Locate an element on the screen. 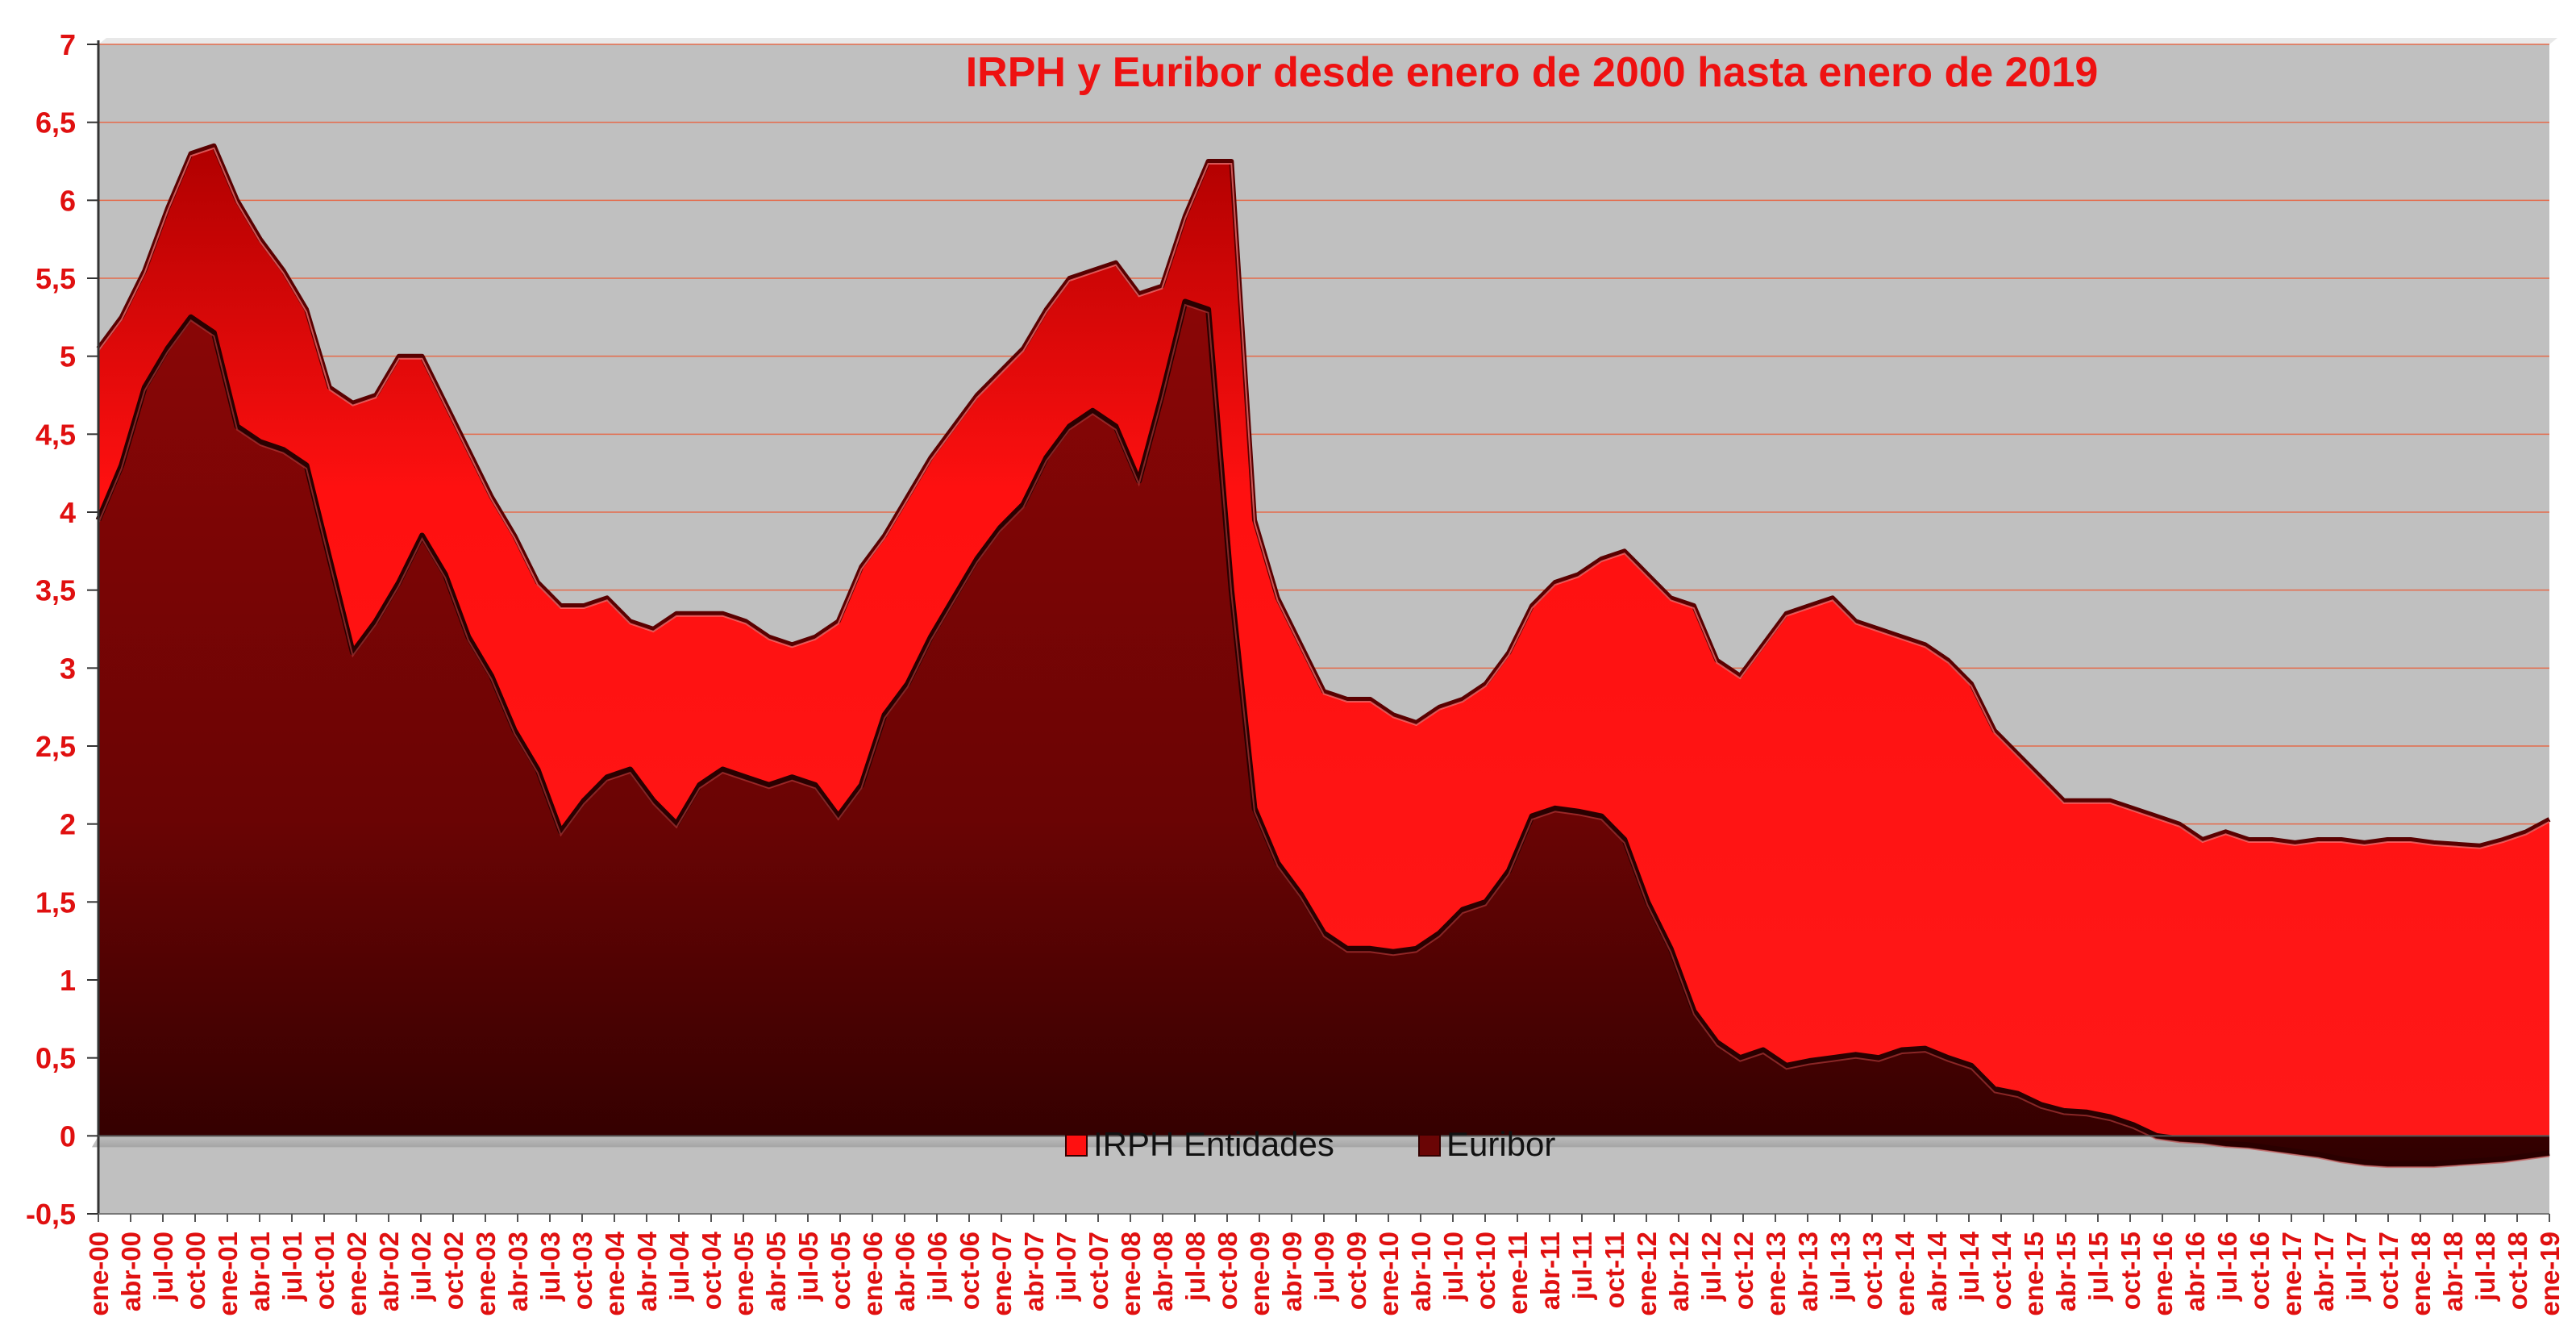  legend: IRPH Entidades Euribor is located at coordinates (1310, 1144).